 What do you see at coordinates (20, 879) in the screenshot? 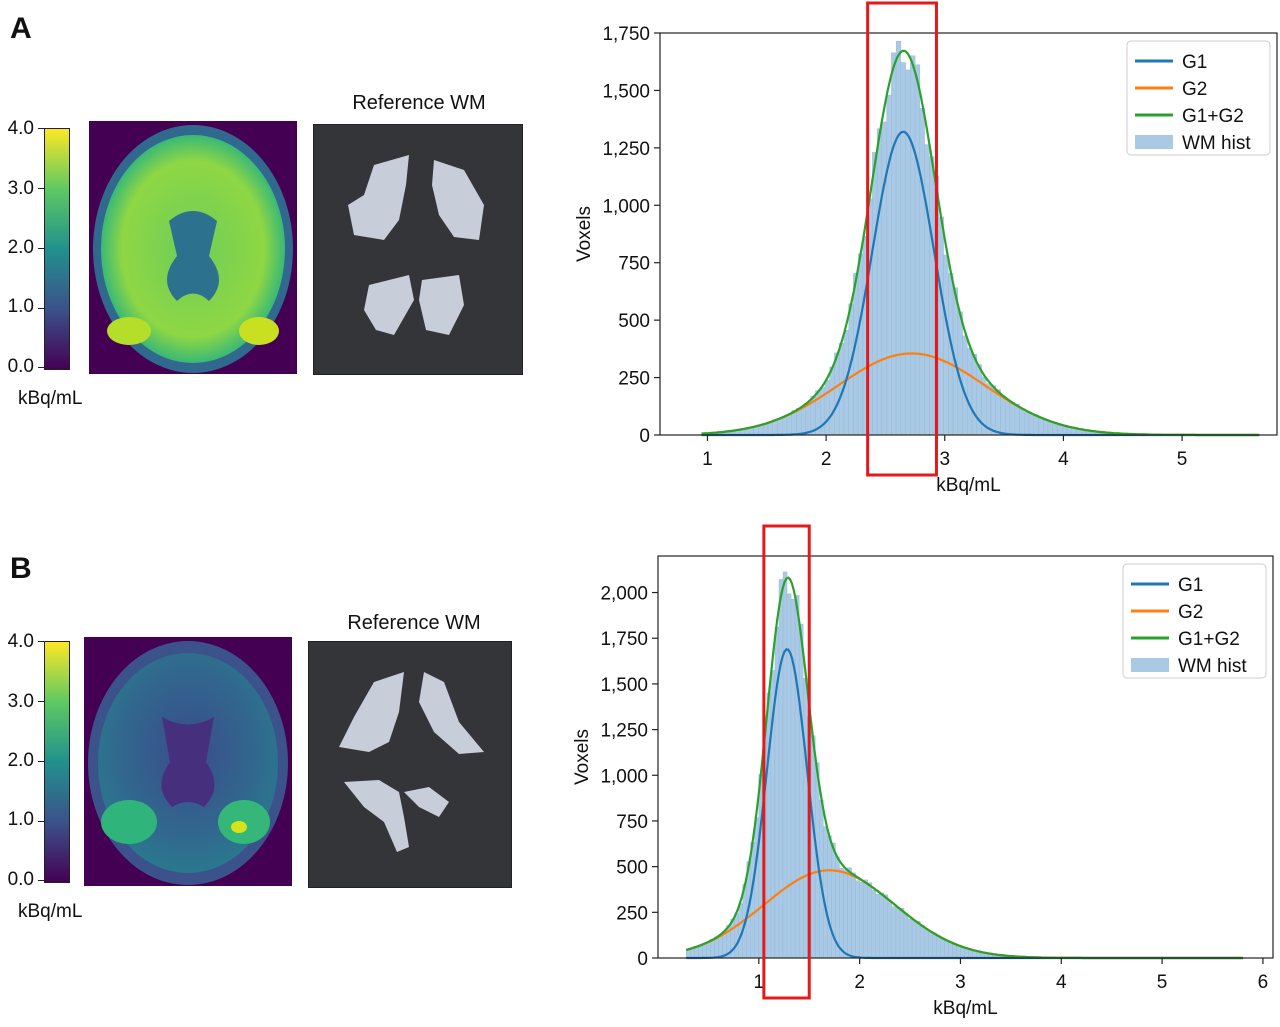
I see `colorbar-tick: 0.0` at bounding box center [20, 879].